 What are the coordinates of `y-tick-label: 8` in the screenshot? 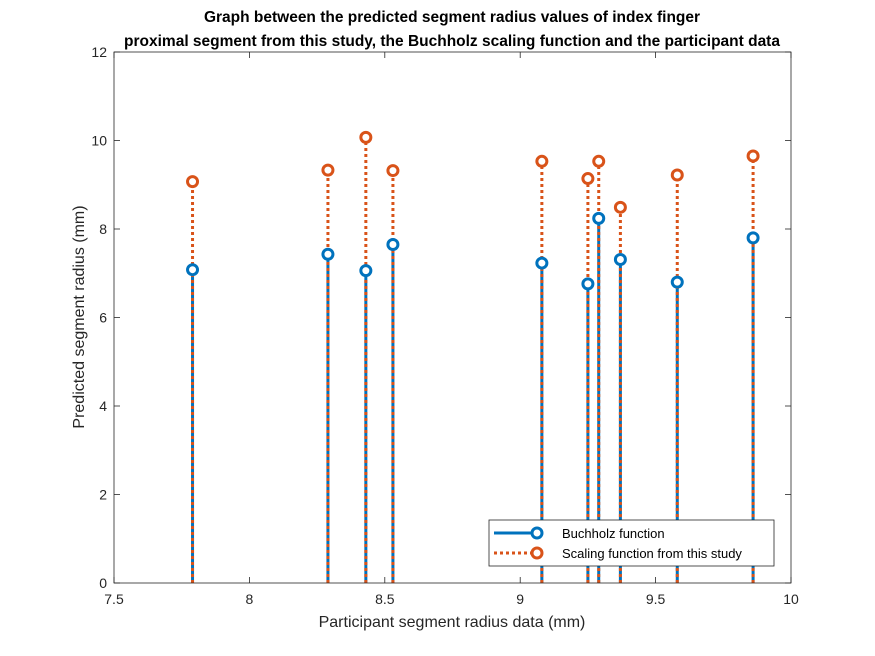 It's located at (103, 229).